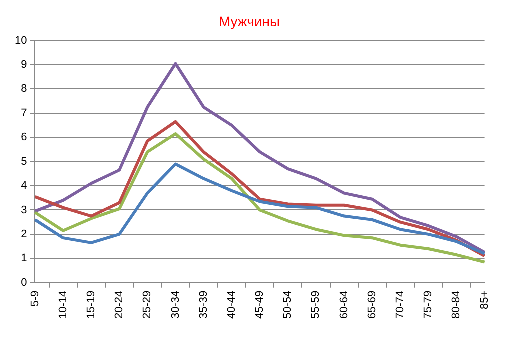 The width and height of the screenshot is (509, 338). I want to click on y-tick-label: 3, so click(24, 210).